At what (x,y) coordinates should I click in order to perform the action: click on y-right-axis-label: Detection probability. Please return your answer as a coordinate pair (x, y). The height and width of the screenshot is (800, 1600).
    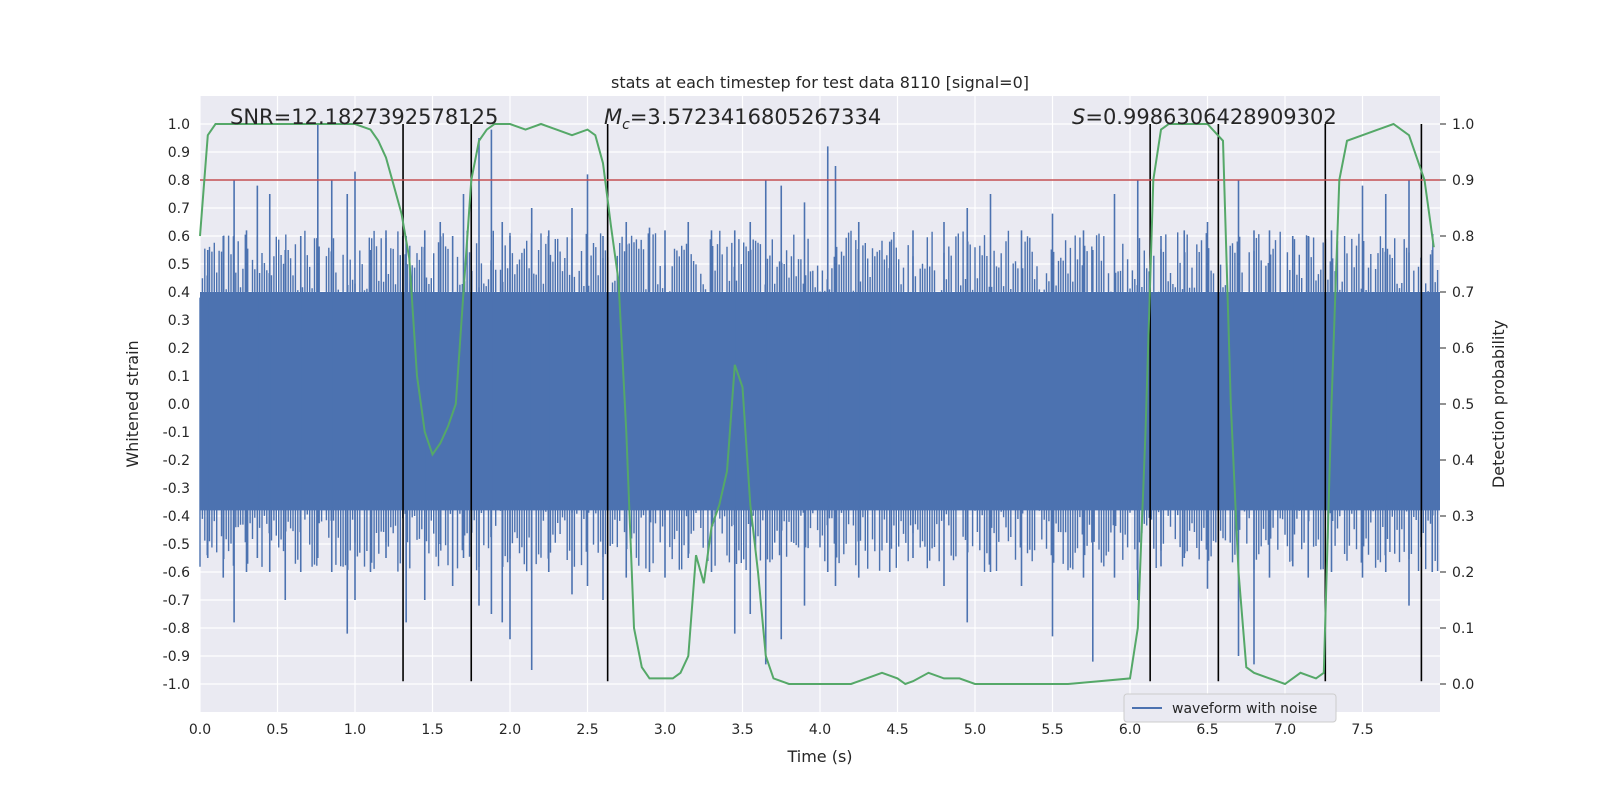
    Looking at the image, I should click on (1498, 404).